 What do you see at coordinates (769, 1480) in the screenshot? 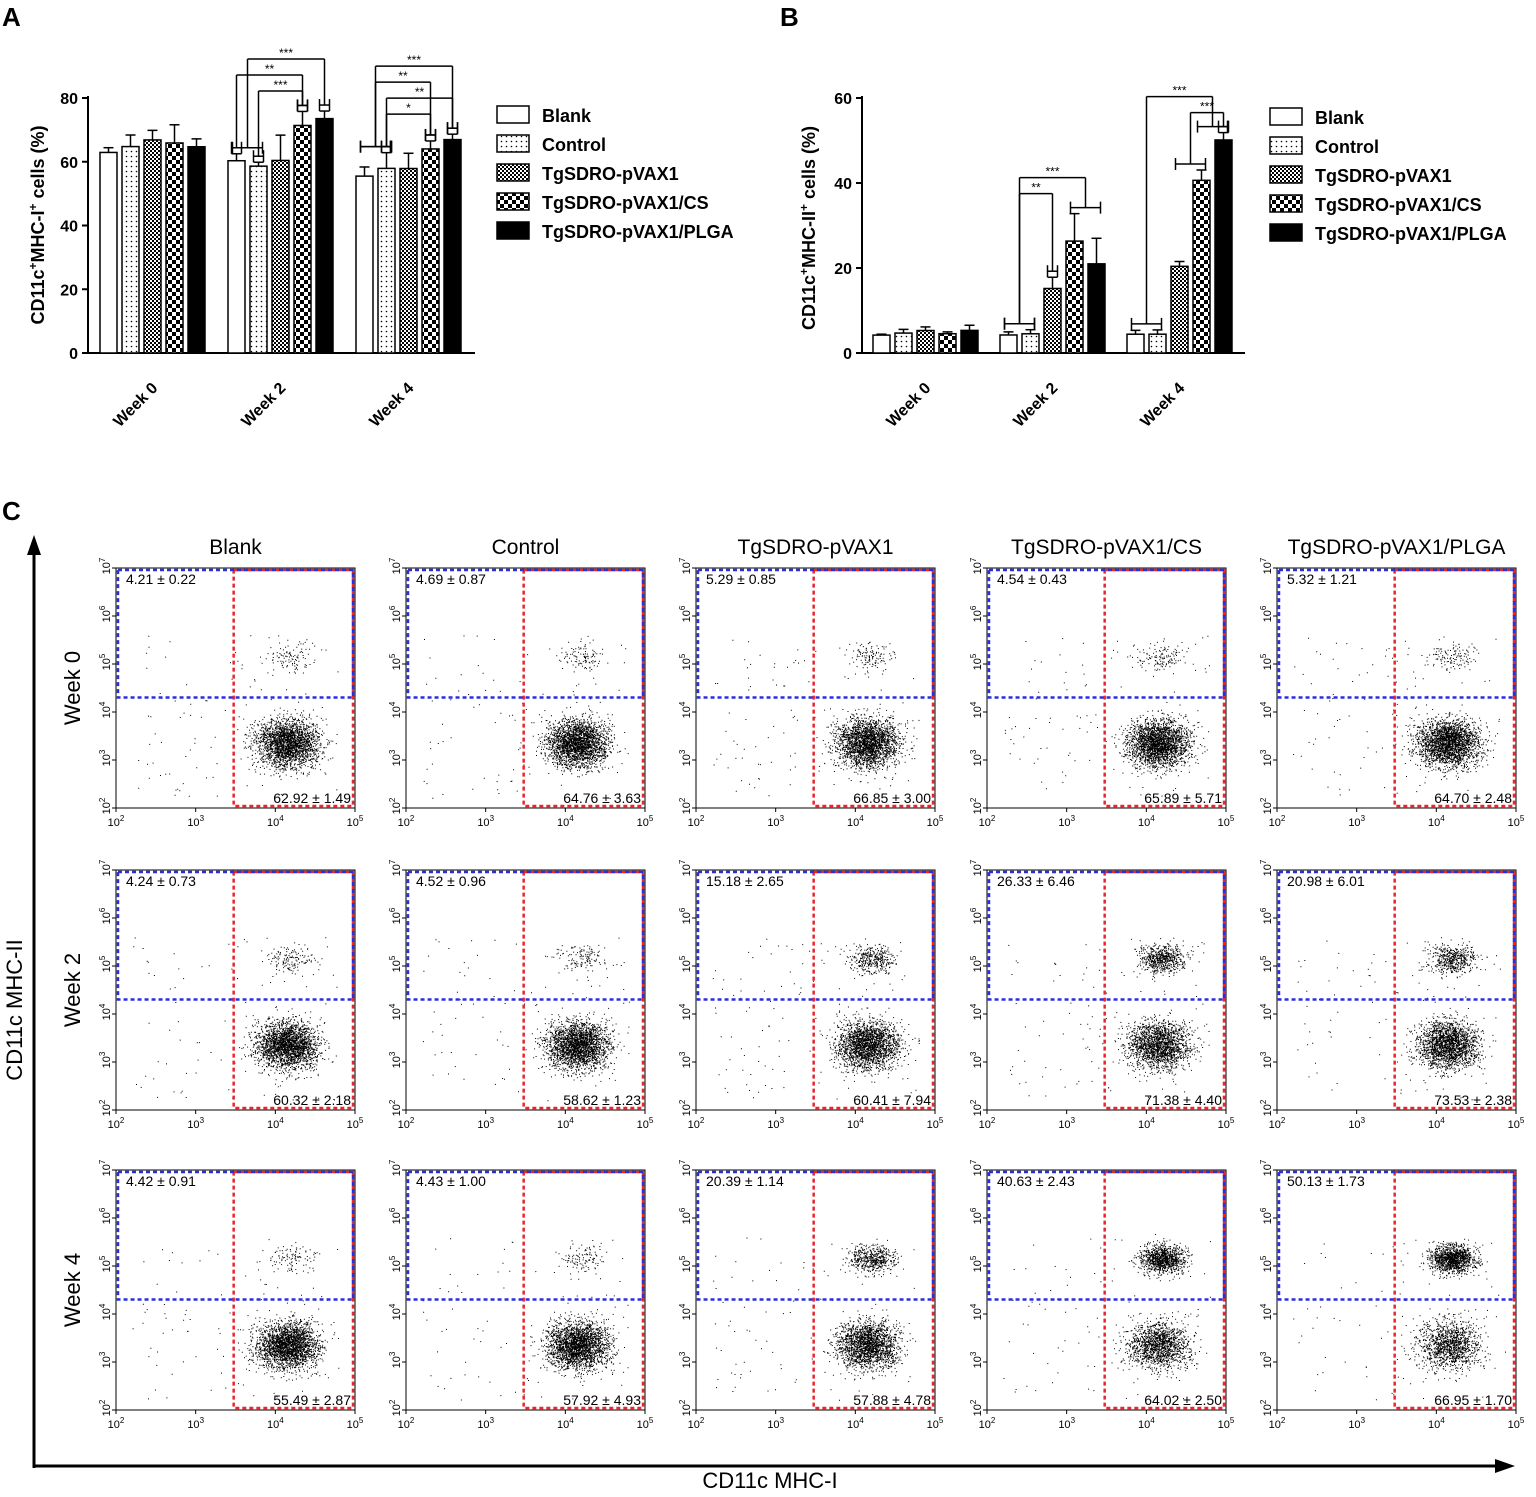
I see `x-axis-title-c: CD11c MHC-I` at bounding box center [769, 1480].